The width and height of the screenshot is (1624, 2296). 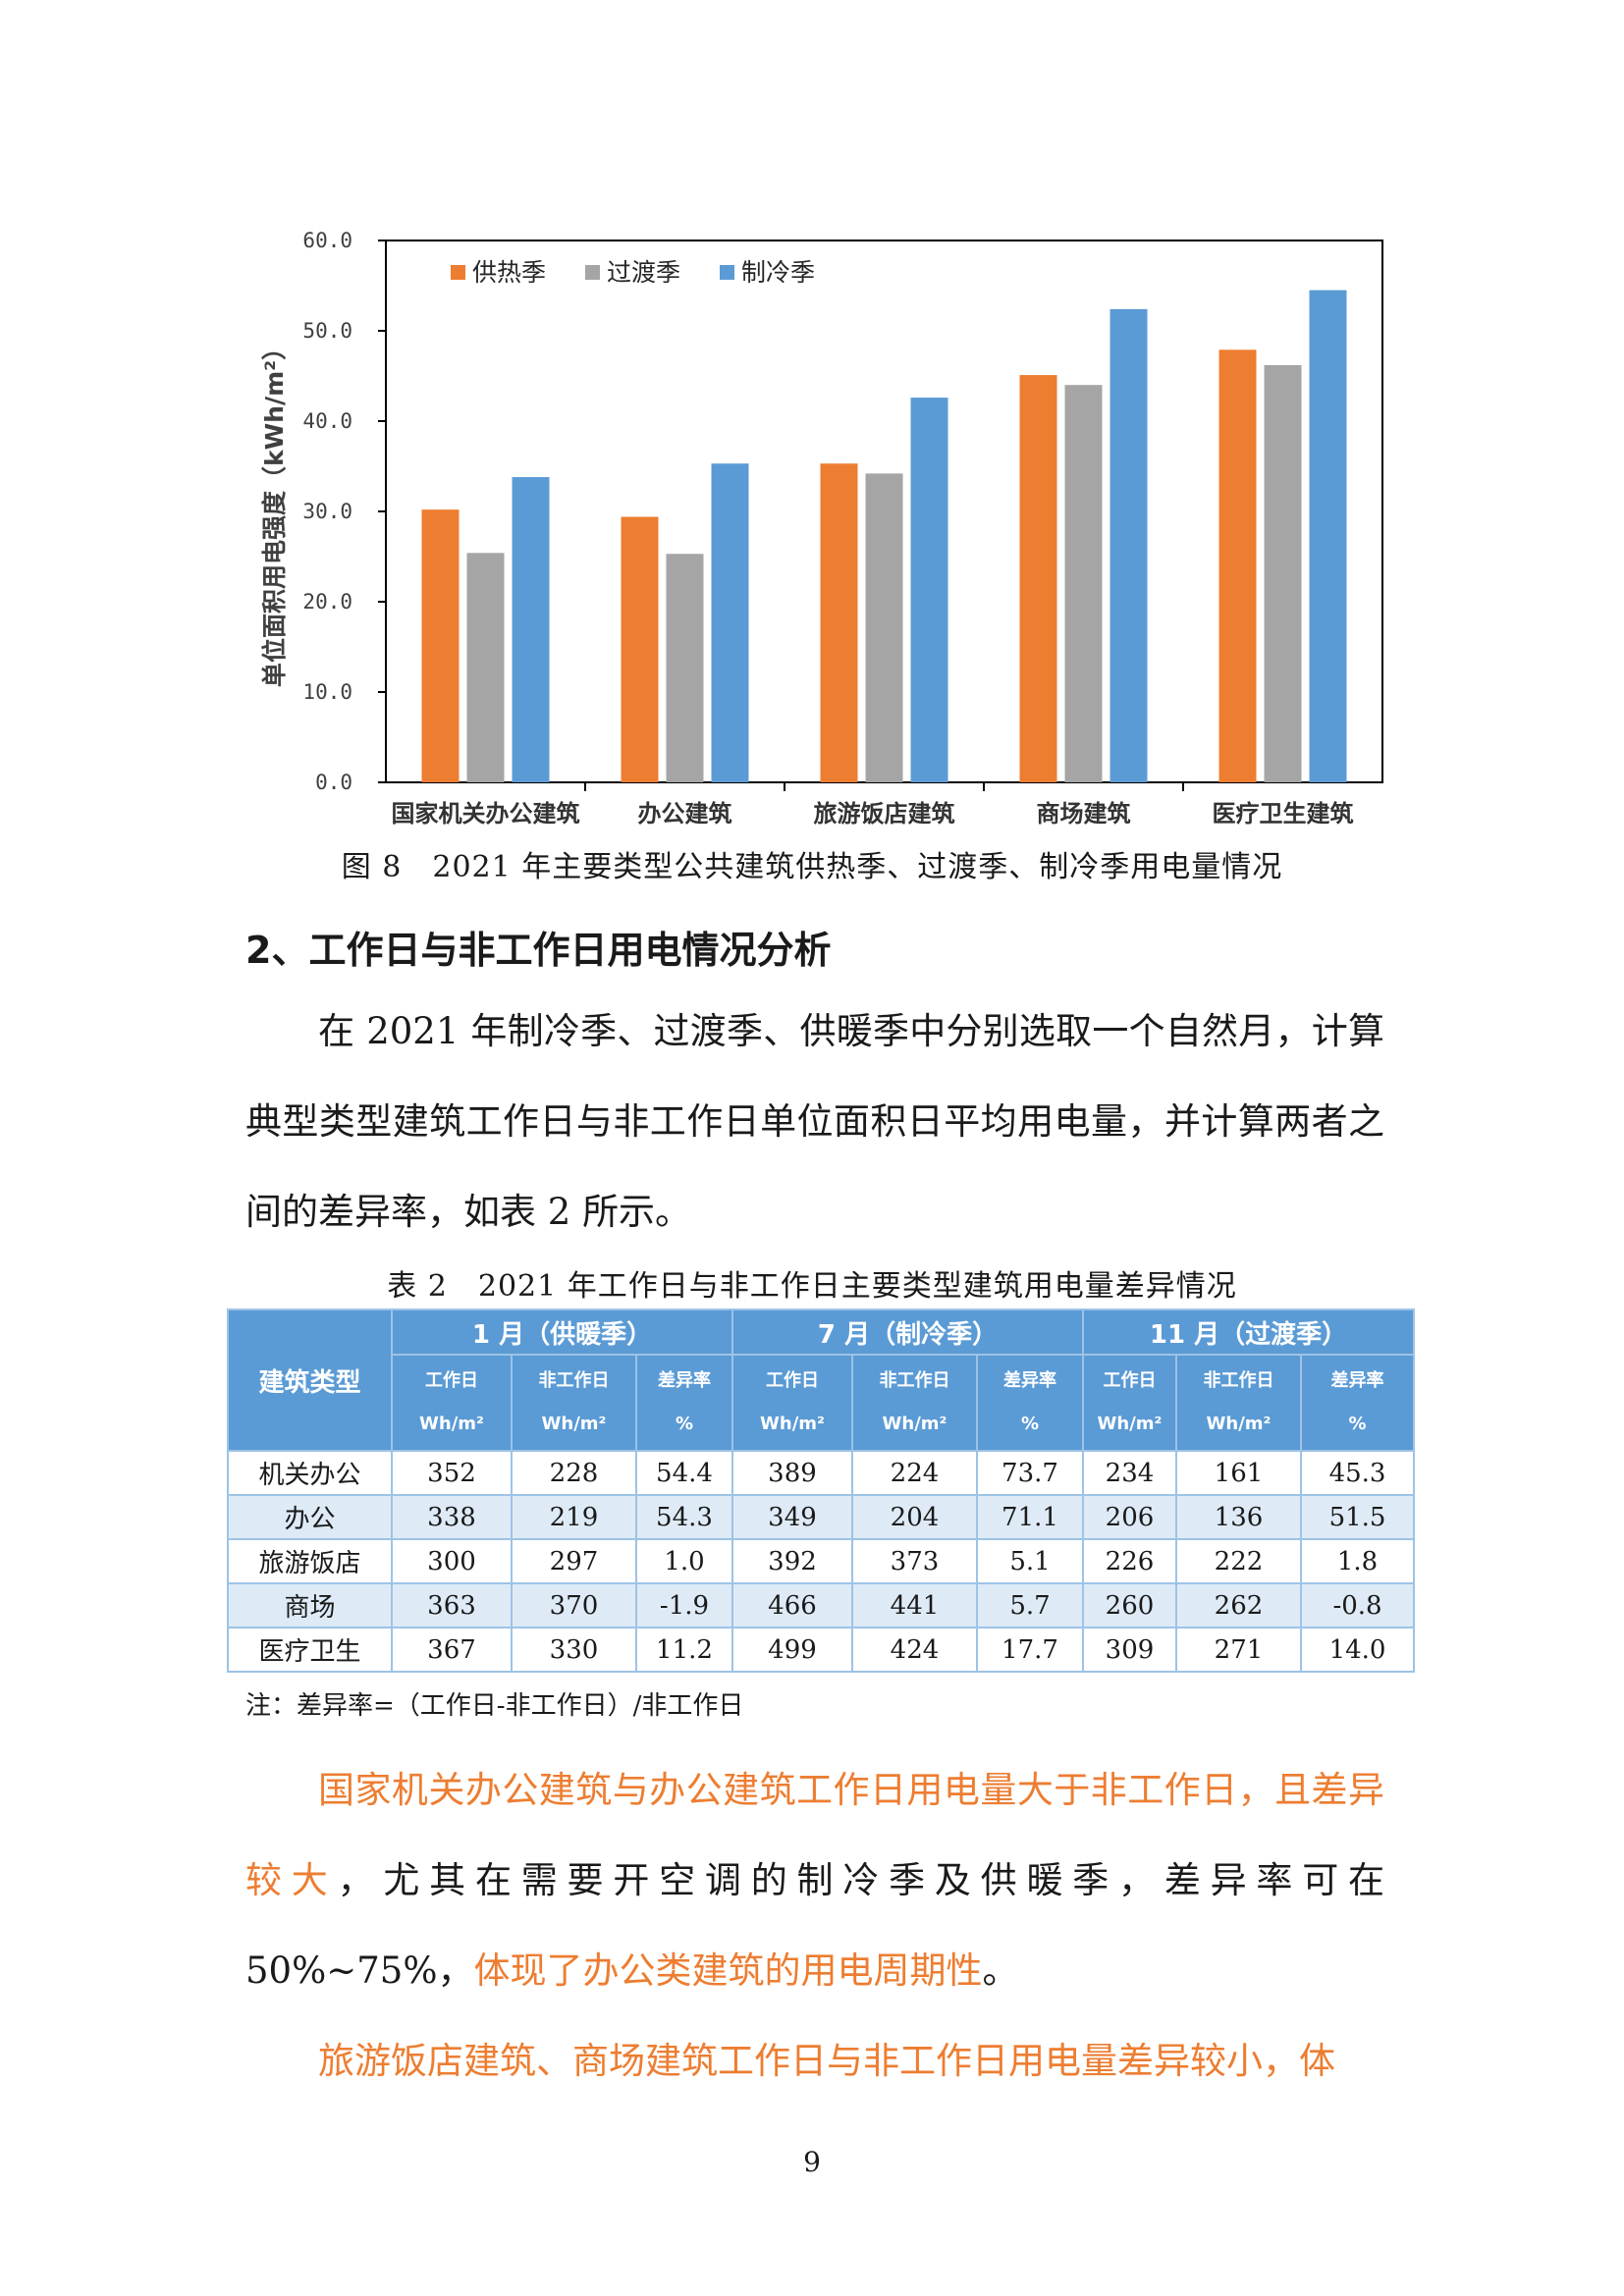 I want to click on page-number: 9, so click(x=812, y=2162).